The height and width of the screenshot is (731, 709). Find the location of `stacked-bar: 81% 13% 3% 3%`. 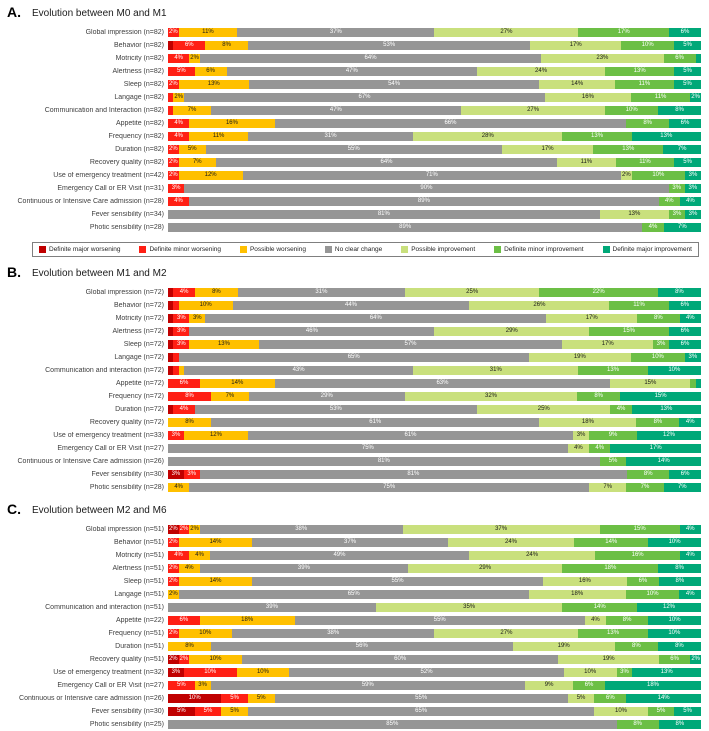

stacked-bar: 81% 13% 3% 3% is located at coordinates (434, 214).